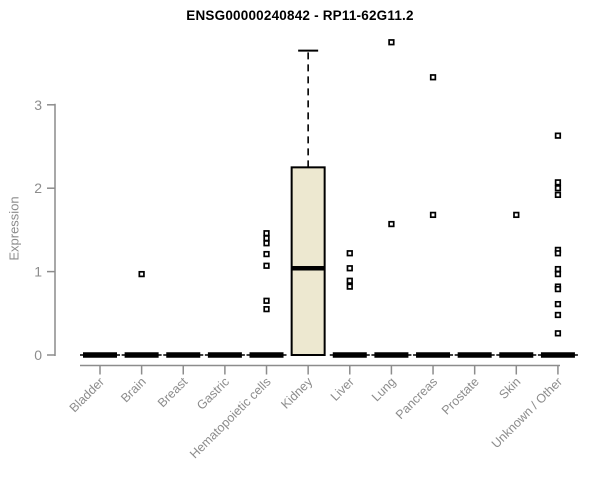 The image size is (600, 500). What do you see at coordinates (213, 394) in the screenshot?
I see `x-axis-category-label: Gastric` at bounding box center [213, 394].